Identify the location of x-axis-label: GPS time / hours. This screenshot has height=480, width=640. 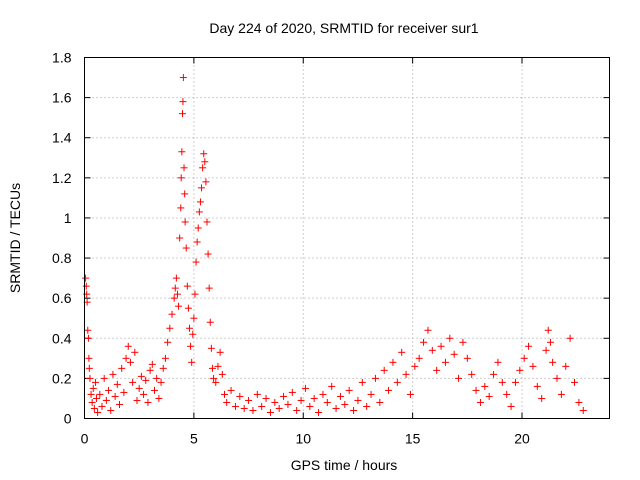
(344, 465).